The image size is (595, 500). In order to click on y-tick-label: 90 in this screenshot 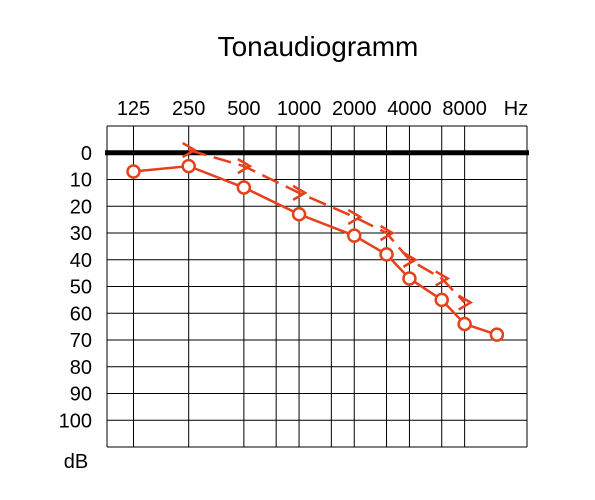, I will do `click(81, 395)`.